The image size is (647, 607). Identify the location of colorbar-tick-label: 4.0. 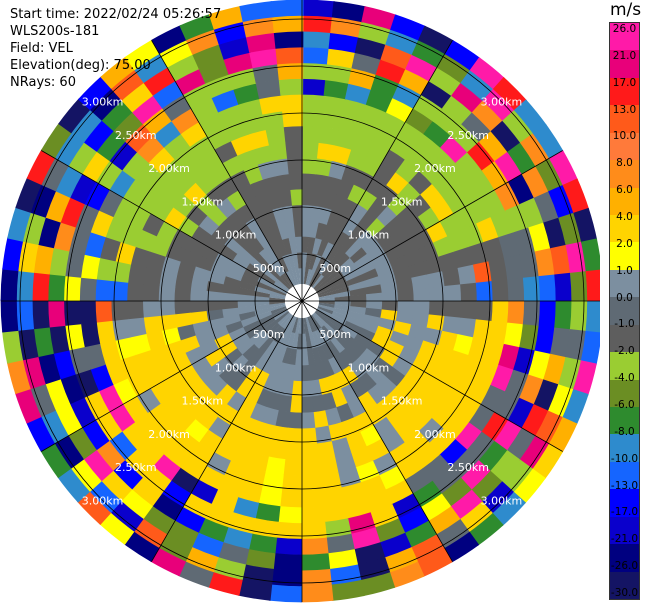
(624, 217).